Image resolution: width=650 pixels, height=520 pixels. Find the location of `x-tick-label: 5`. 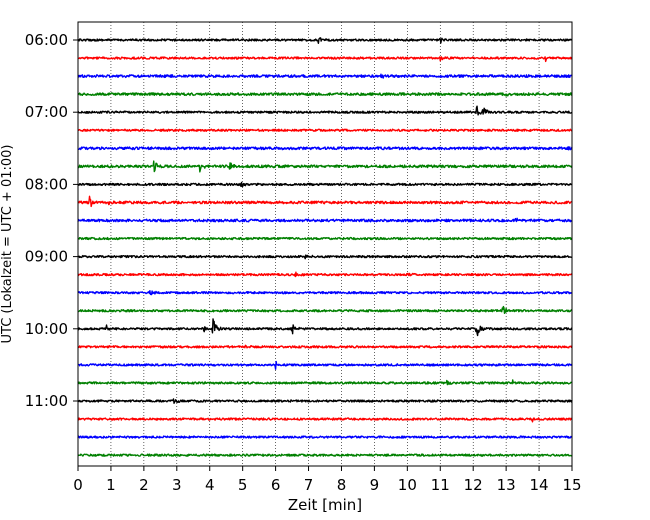

x-tick-label: 5 is located at coordinates (243, 485).